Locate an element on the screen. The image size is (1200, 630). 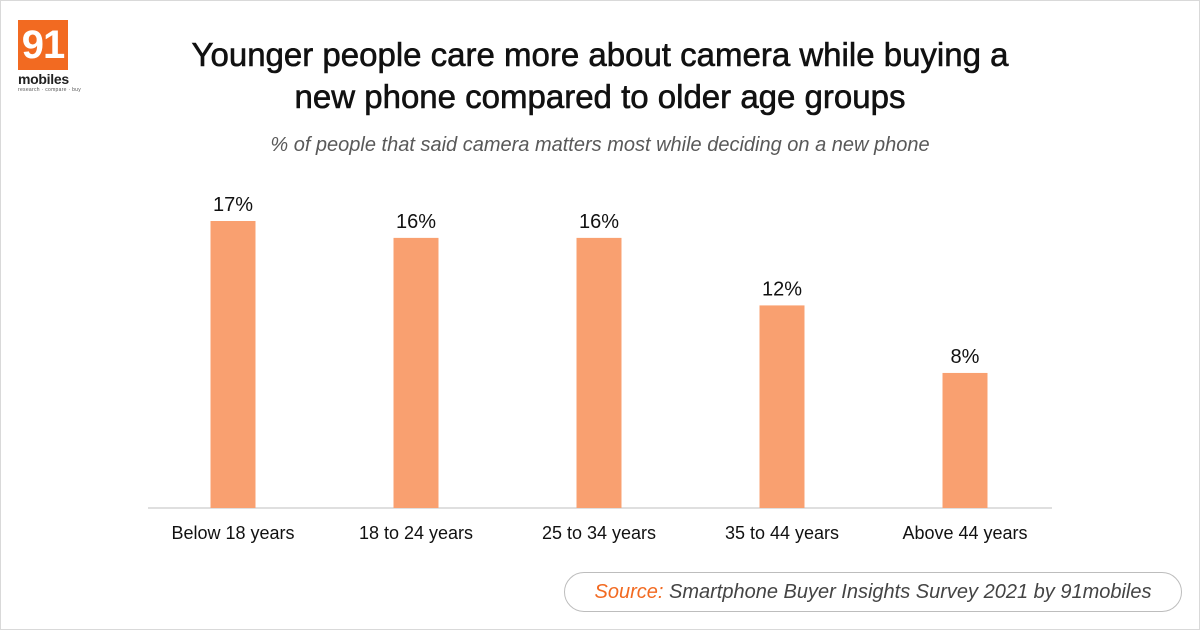
logo-number: 91 is located at coordinates (43, 45).